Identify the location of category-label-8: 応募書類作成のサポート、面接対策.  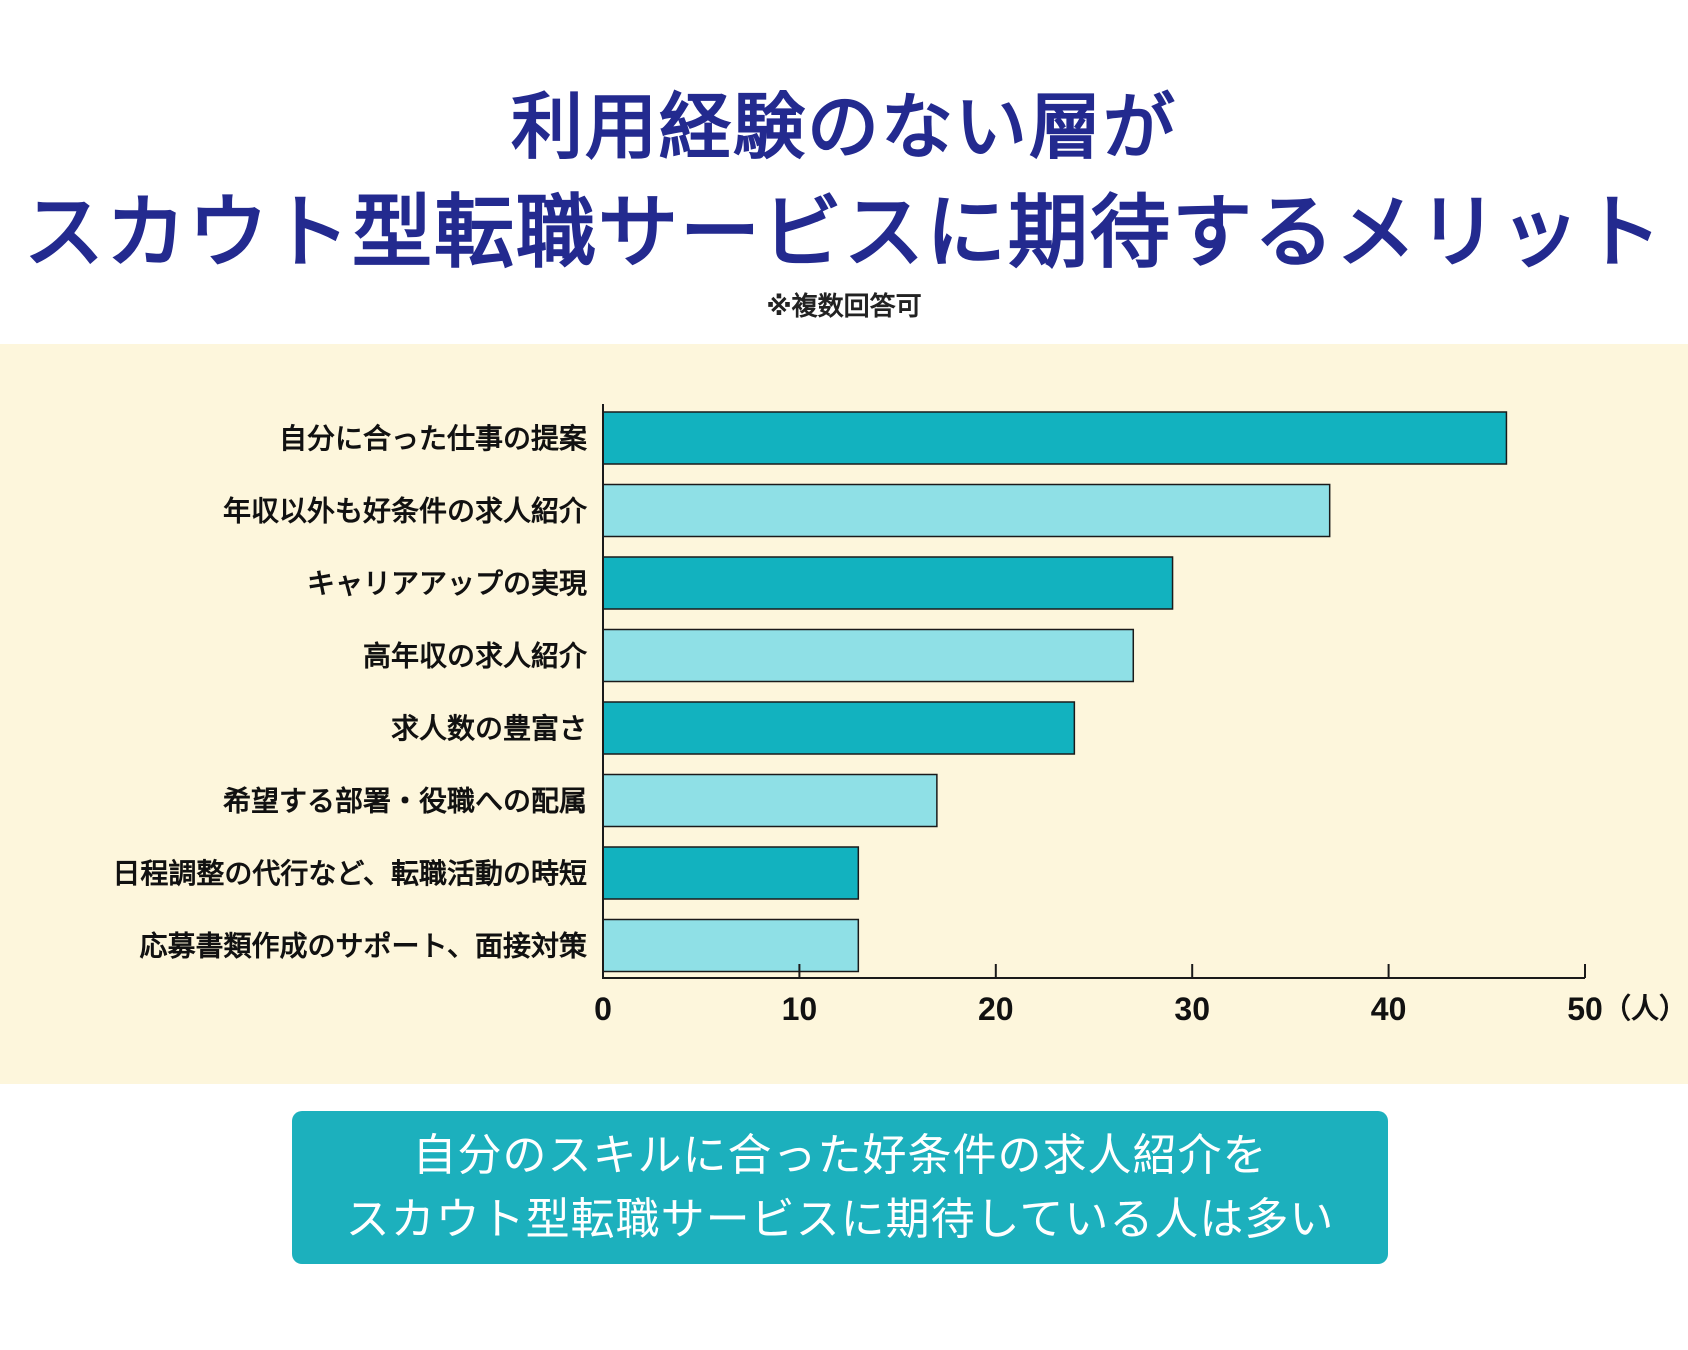
(363, 946).